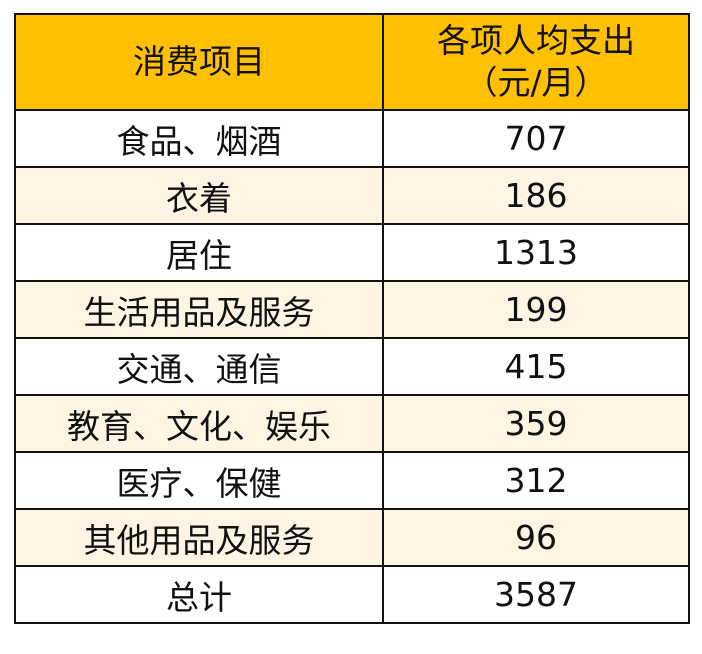 Image resolution: width=702 pixels, height=654 pixels. I want to click on table-row: 教育、文化、娱乐 359, so click(352, 423).